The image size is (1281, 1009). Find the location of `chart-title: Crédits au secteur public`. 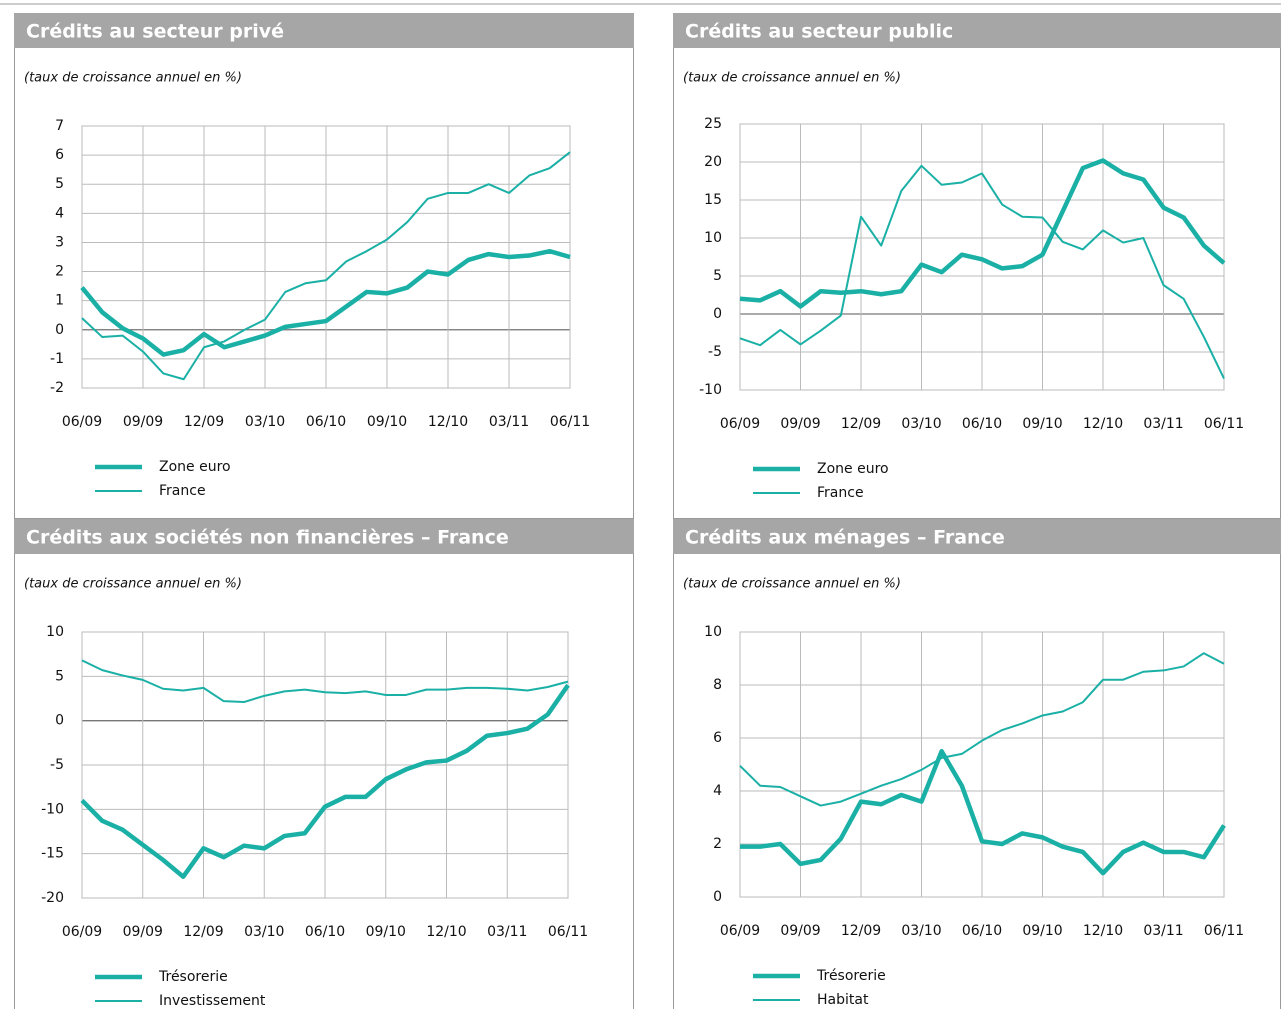

chart-title: Crédits au secteur public is located at coordinates (819, 32).